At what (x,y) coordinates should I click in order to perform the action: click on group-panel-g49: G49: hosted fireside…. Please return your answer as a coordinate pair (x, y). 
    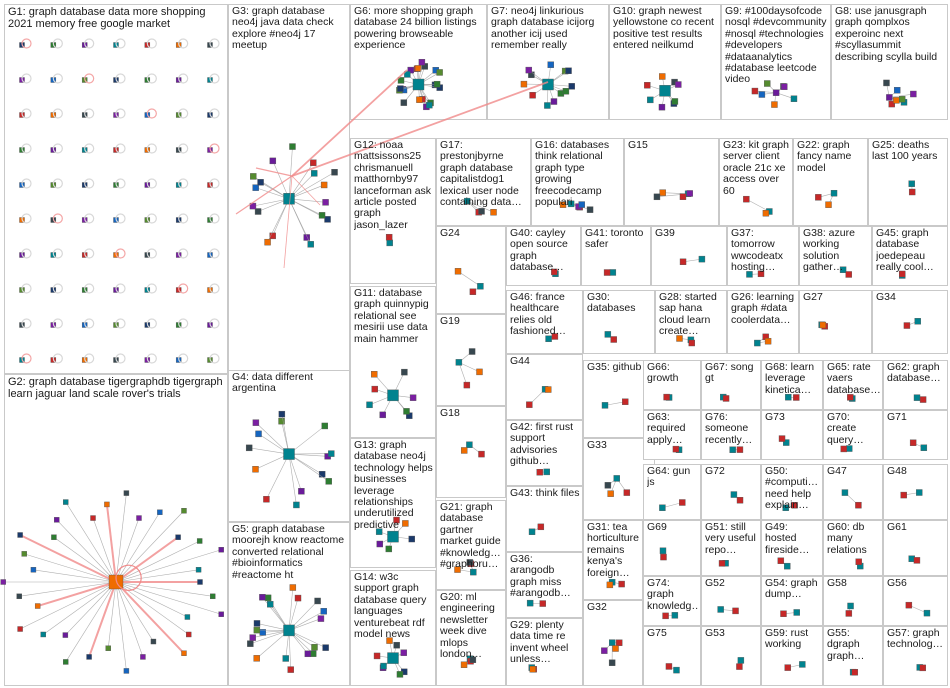
    Looking at the image, I should click on (792, 548).